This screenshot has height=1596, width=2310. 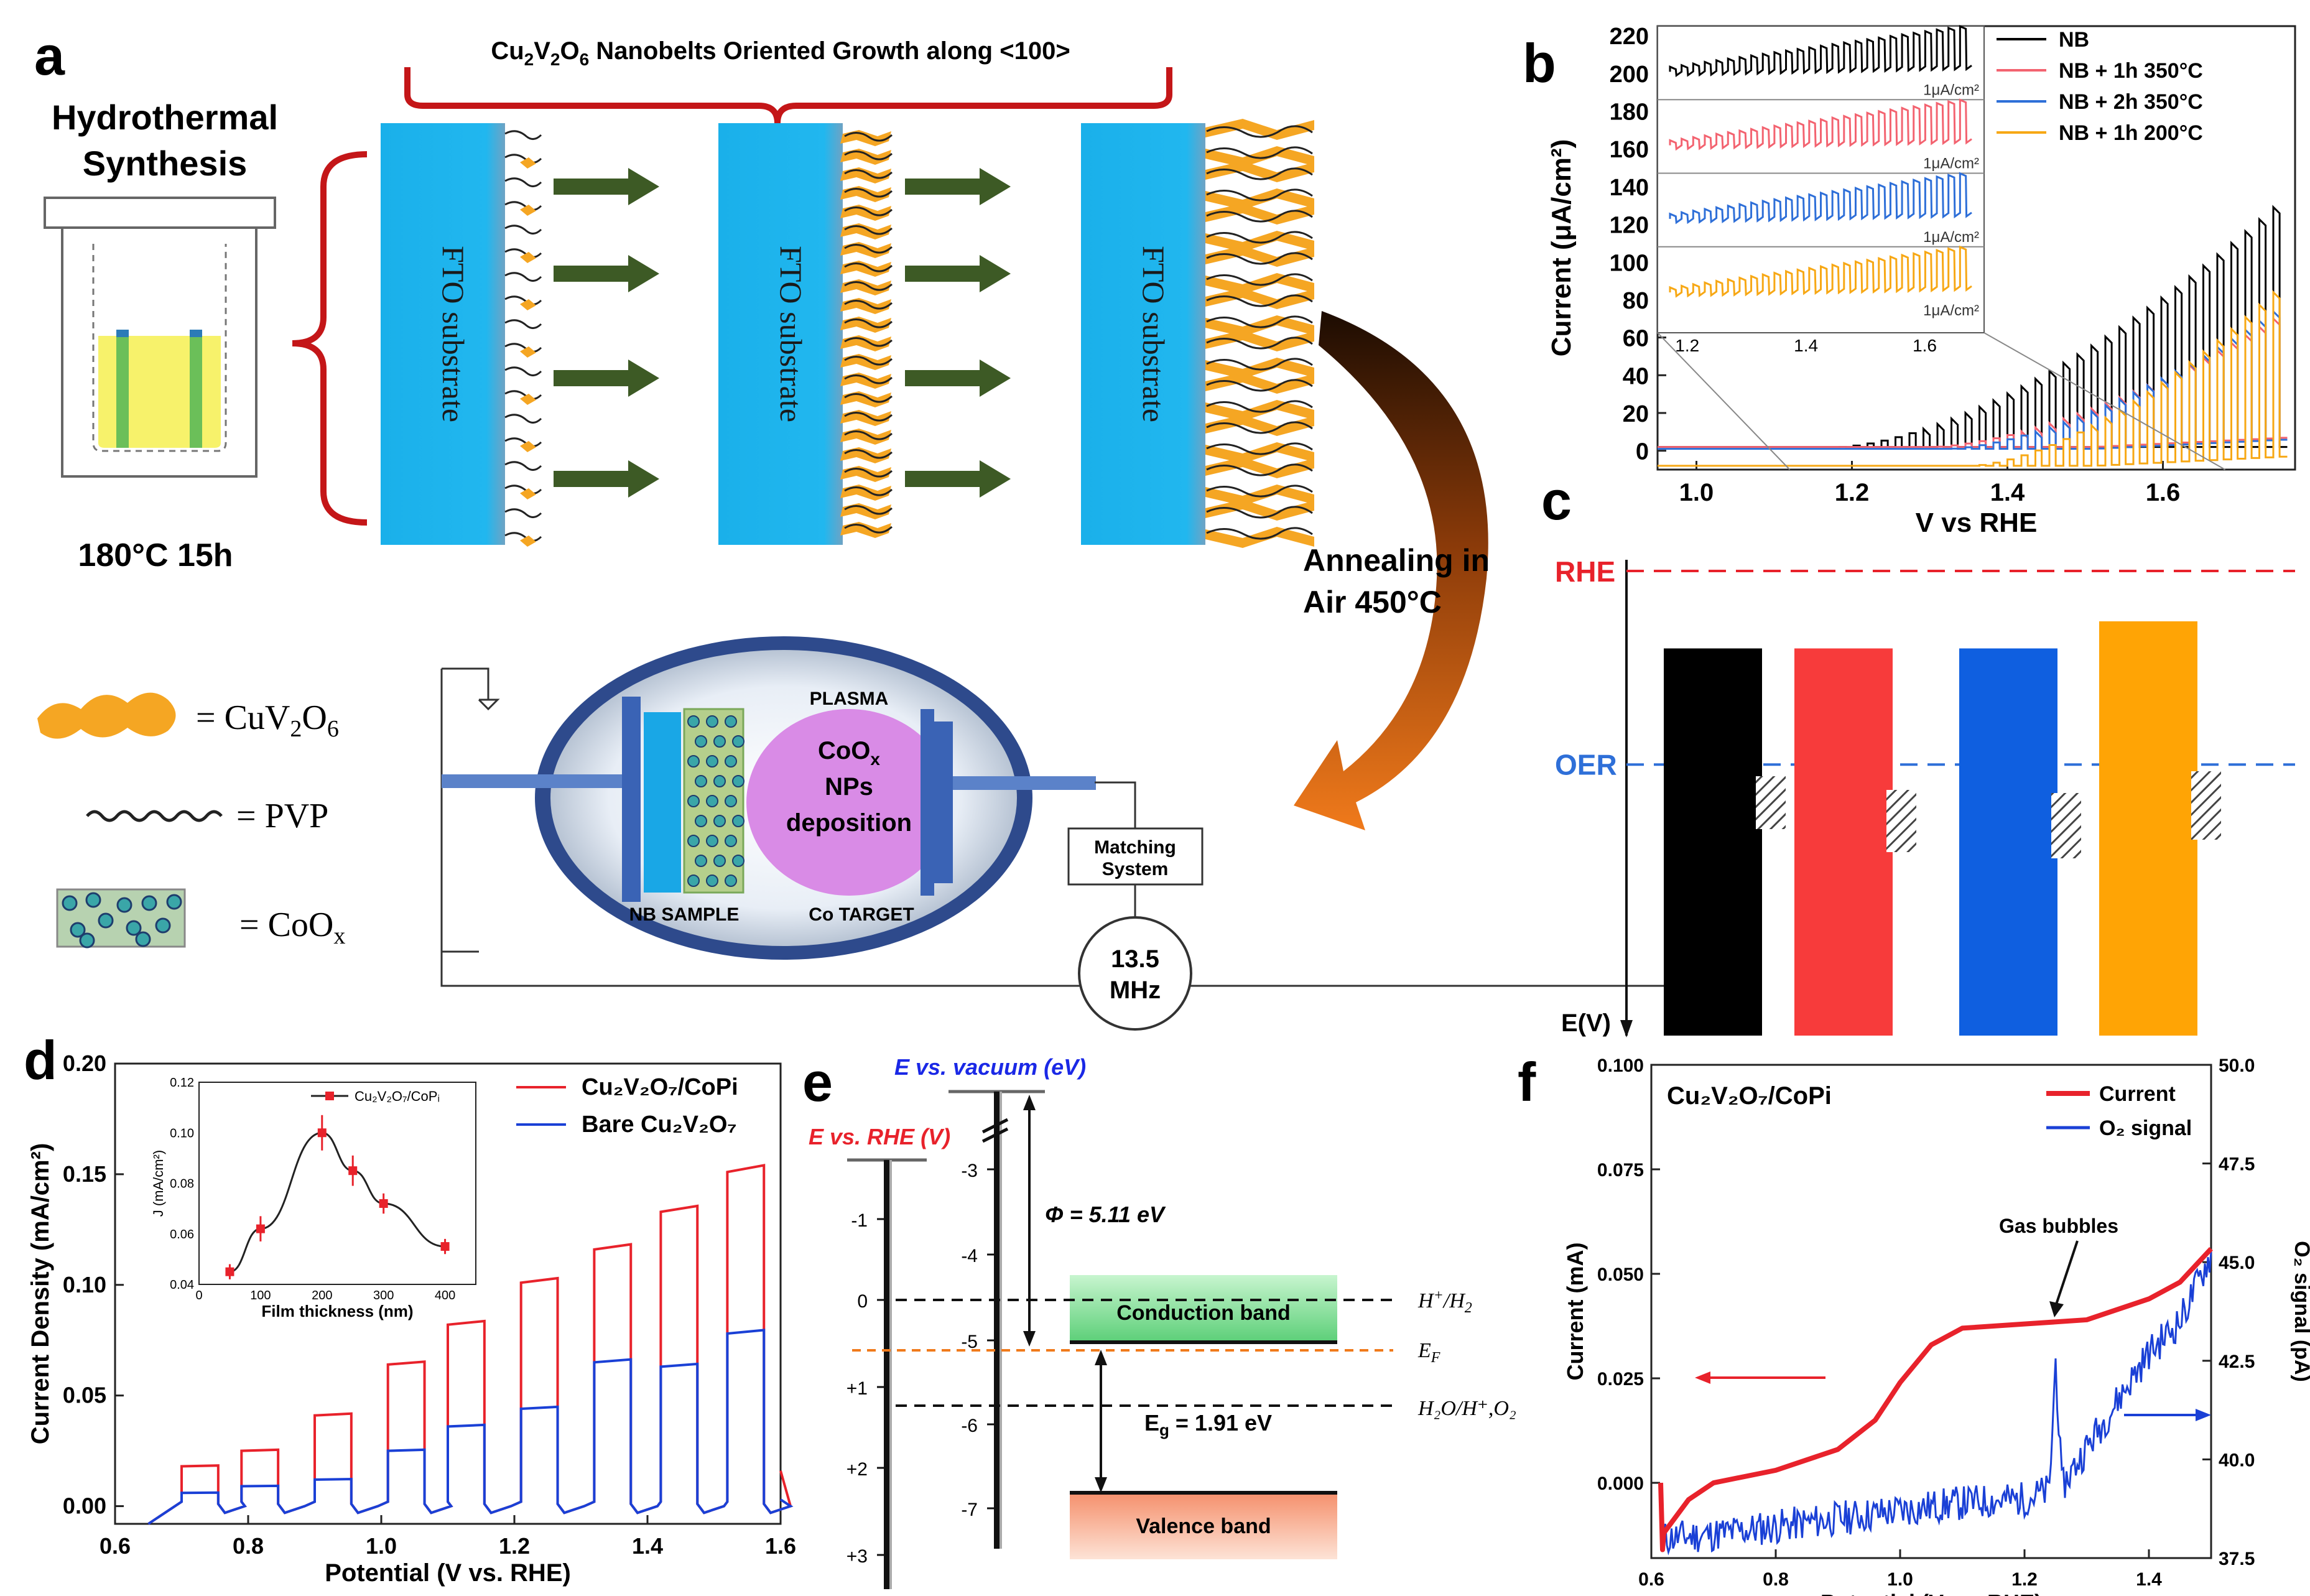 What do you see at coordinates (647, 1546) in the screenshot?
I see `x-tick-label: 1.4` at bounding box center [647, 1546].